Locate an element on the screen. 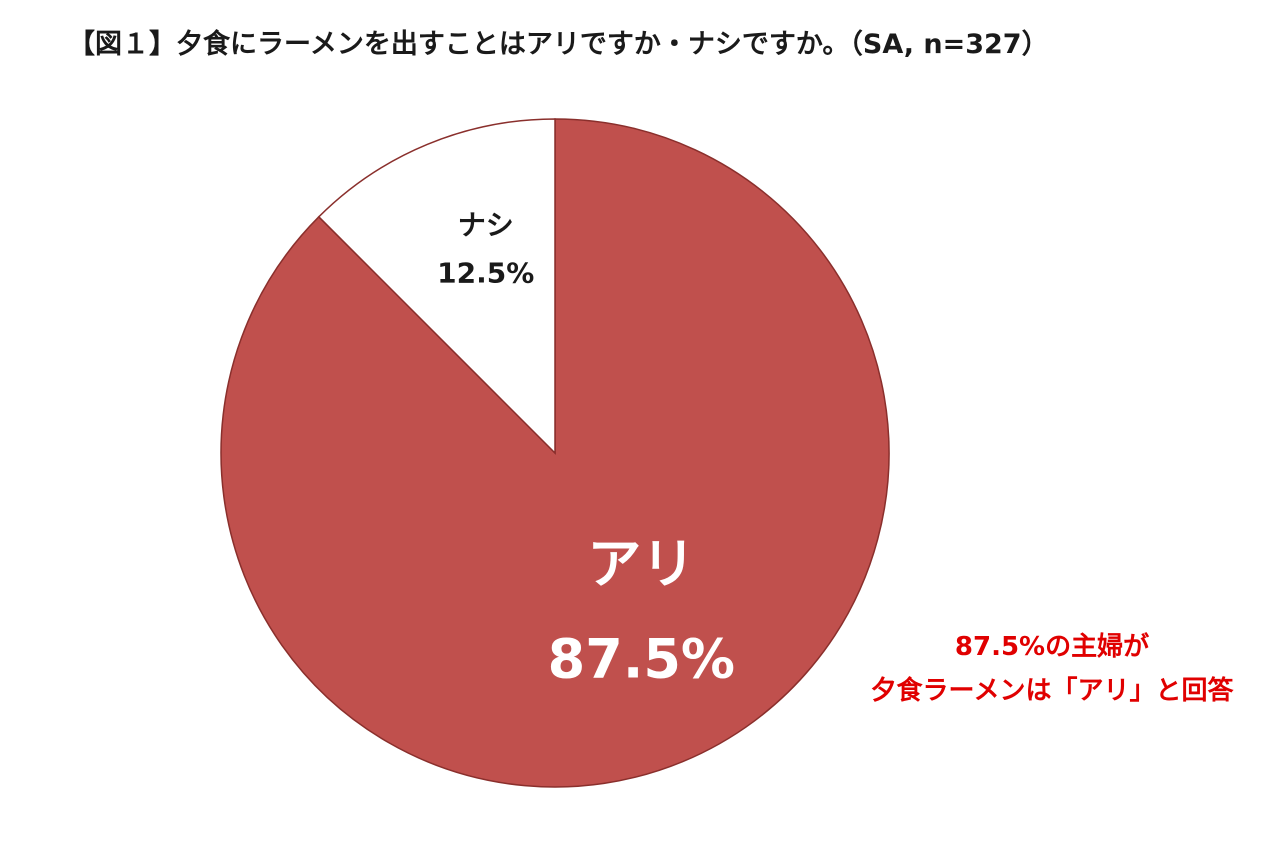  callout-annotation: 87.5%の主婦が 夕食ラーメンは「アリ」と回答 is located at coordinates (1052, 669).